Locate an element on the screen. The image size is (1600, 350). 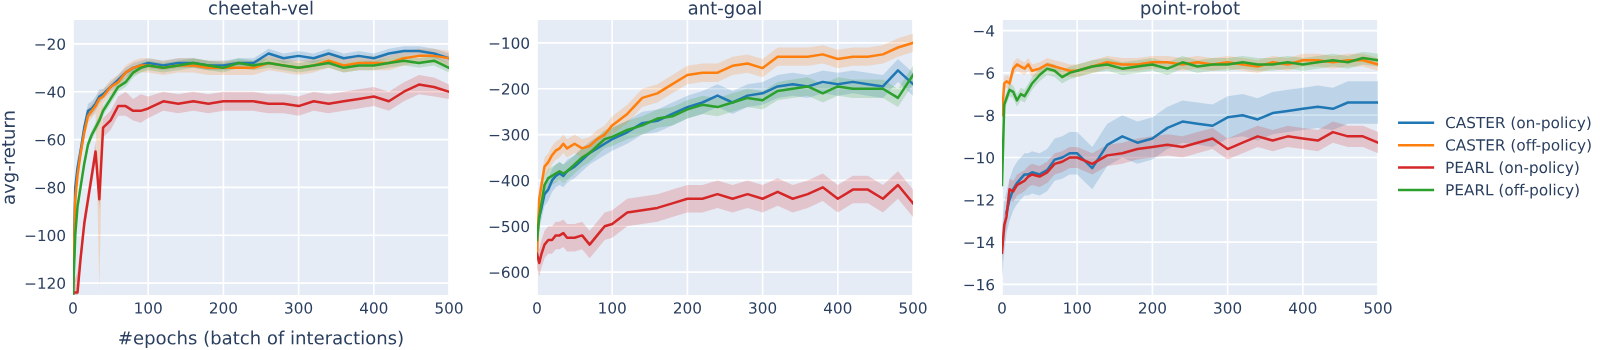
legend-label: PEARL (on-policy) is located at coordinates (1512, 169).